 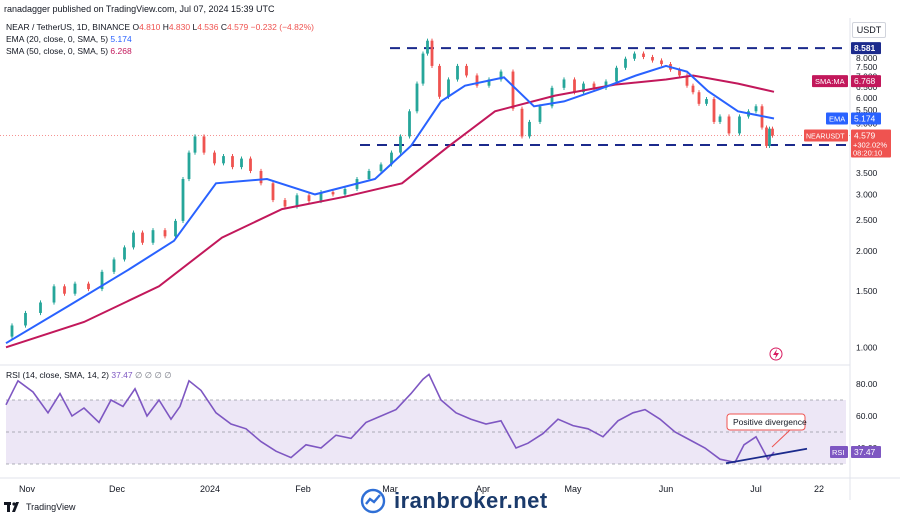 I want to click on legend-ohlc-value: 4.830, so click(x=181, y=27).